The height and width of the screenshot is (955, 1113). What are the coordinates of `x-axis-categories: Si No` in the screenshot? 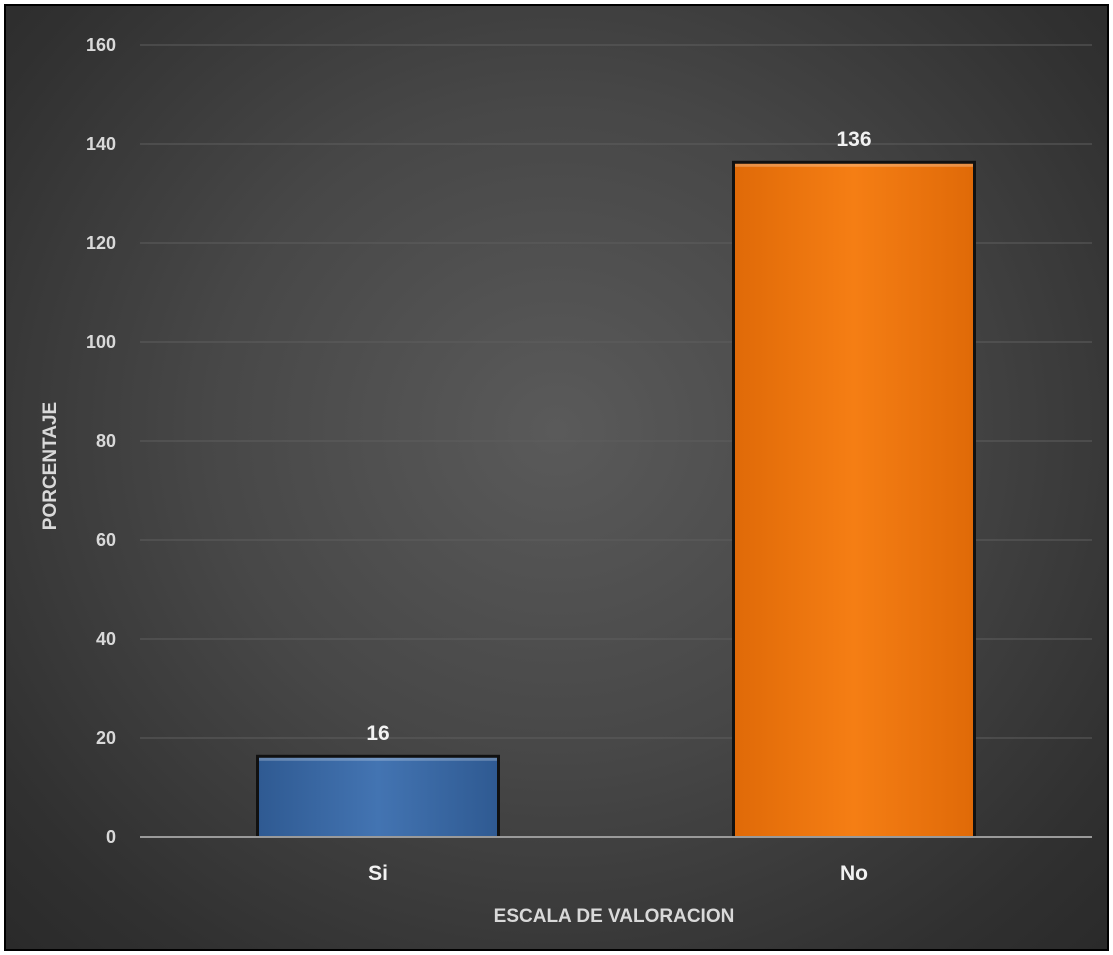 It's located at (618, 873).